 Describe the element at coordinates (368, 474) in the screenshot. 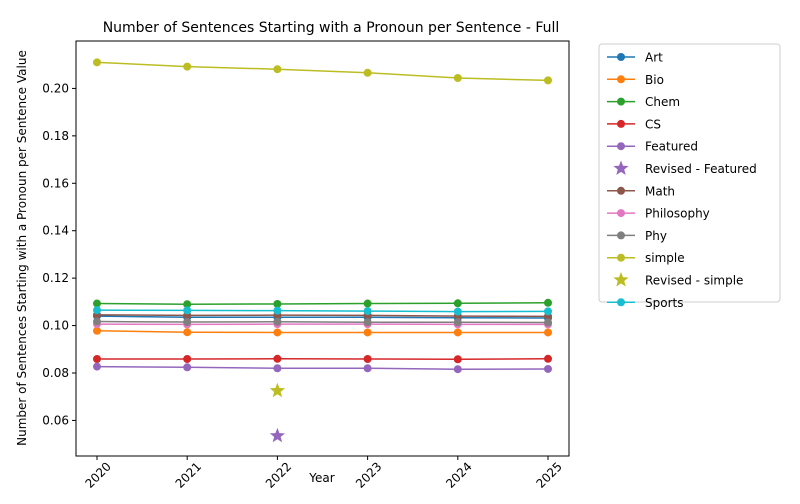

I see `x-tick-label: 2023` at that location.